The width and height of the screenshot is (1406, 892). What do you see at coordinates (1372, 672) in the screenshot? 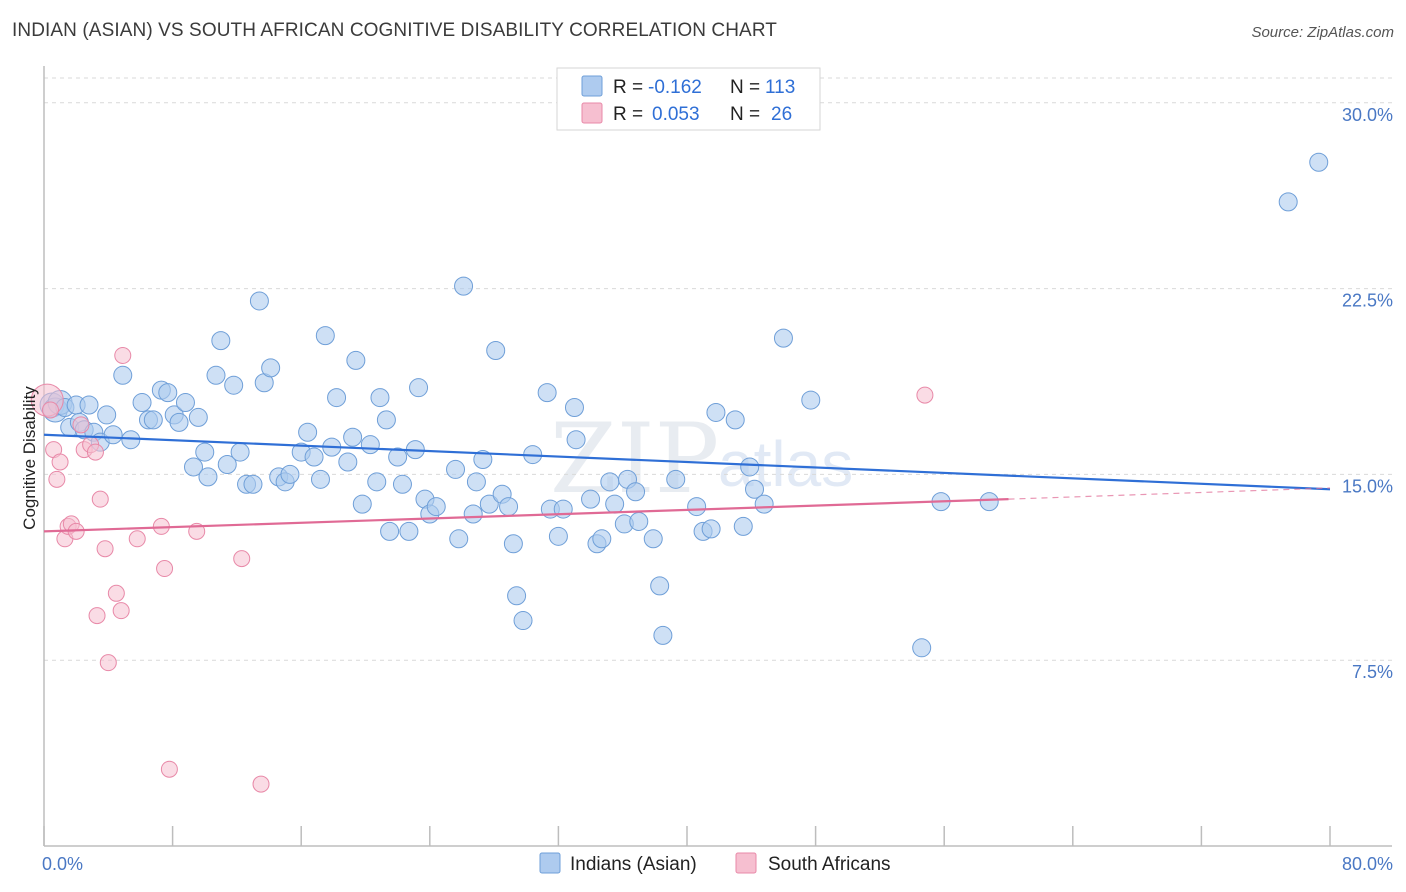
I see `y-tick-label: 7.5%` at bounding box center [1372, 672].